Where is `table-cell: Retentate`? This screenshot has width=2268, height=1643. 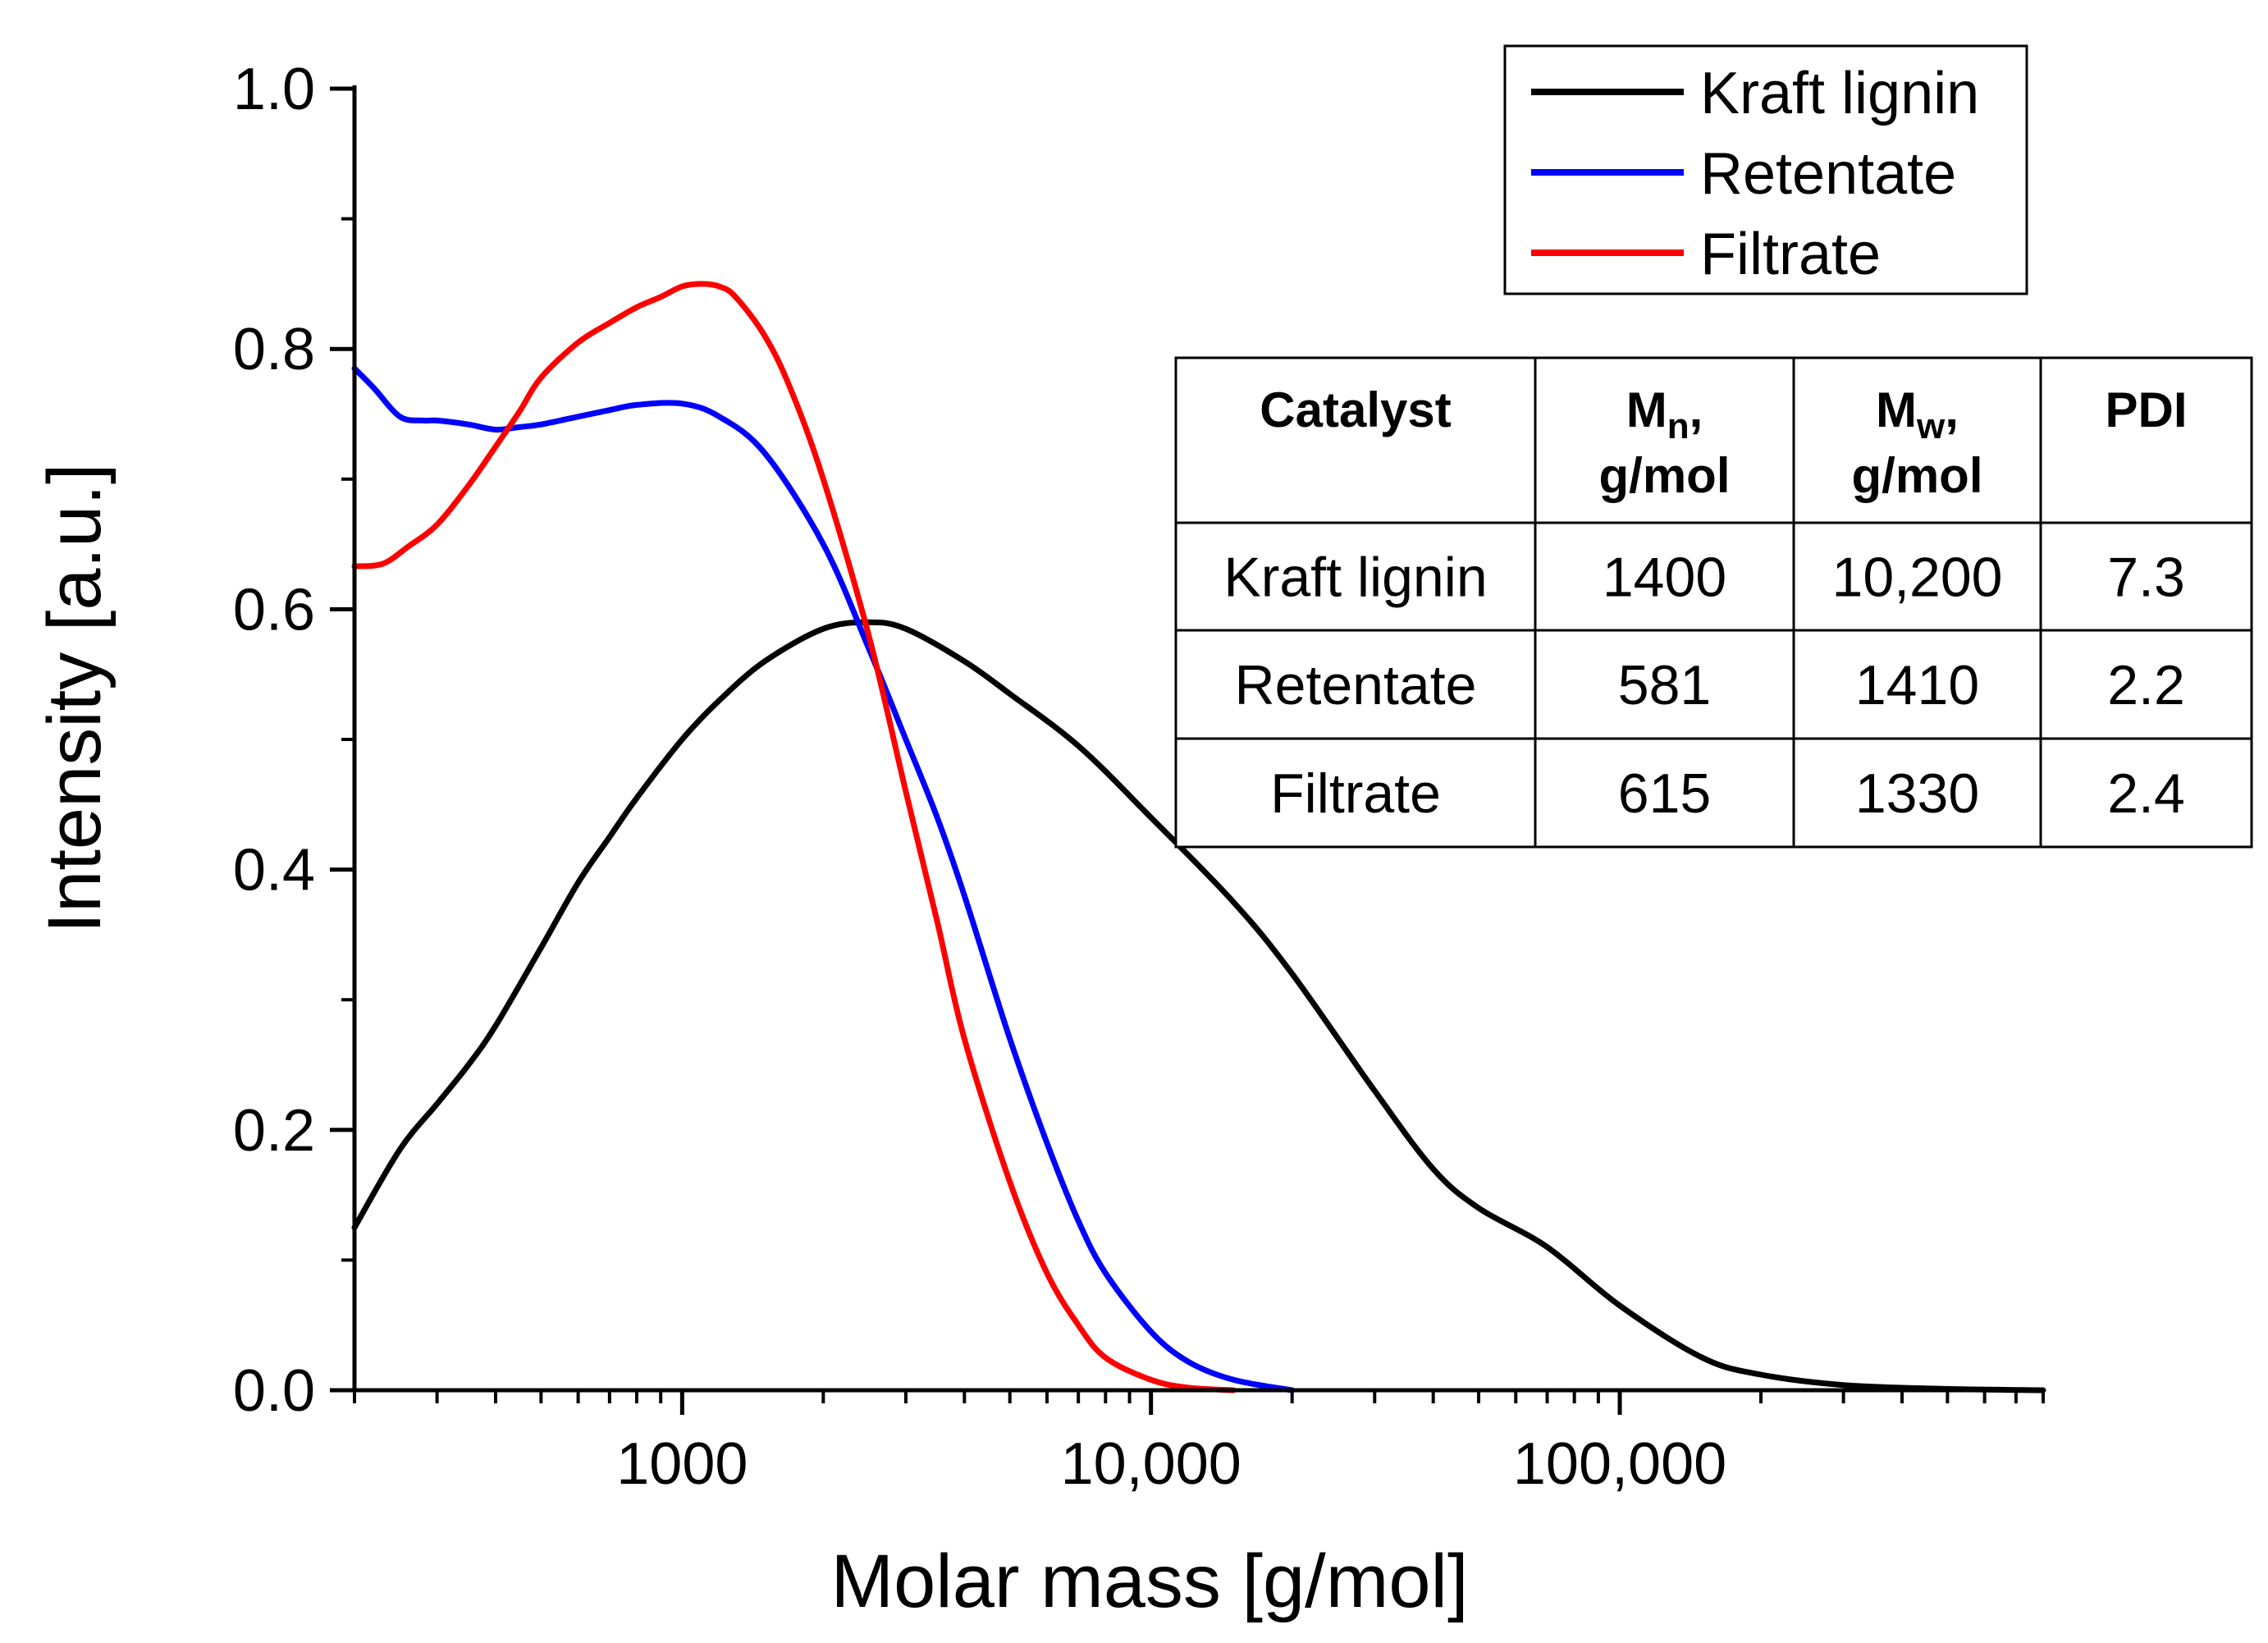
table-cell: Retentate is located at coordinates (1356, 685).